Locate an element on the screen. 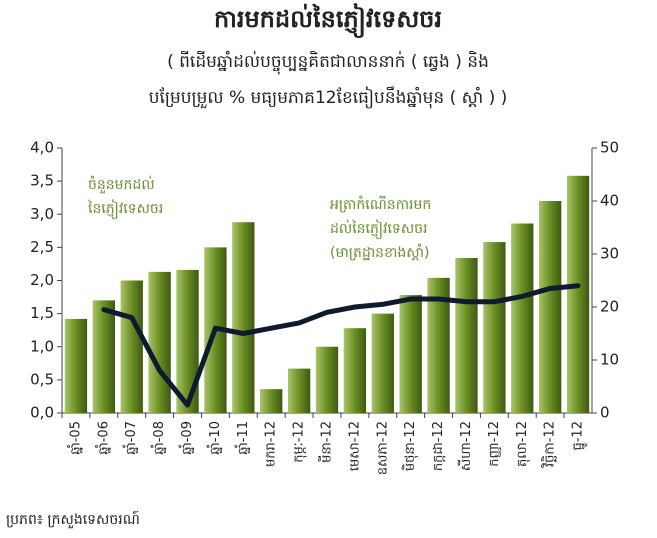  y-tick-label: 1,5 is located at coordinates (42, 313).